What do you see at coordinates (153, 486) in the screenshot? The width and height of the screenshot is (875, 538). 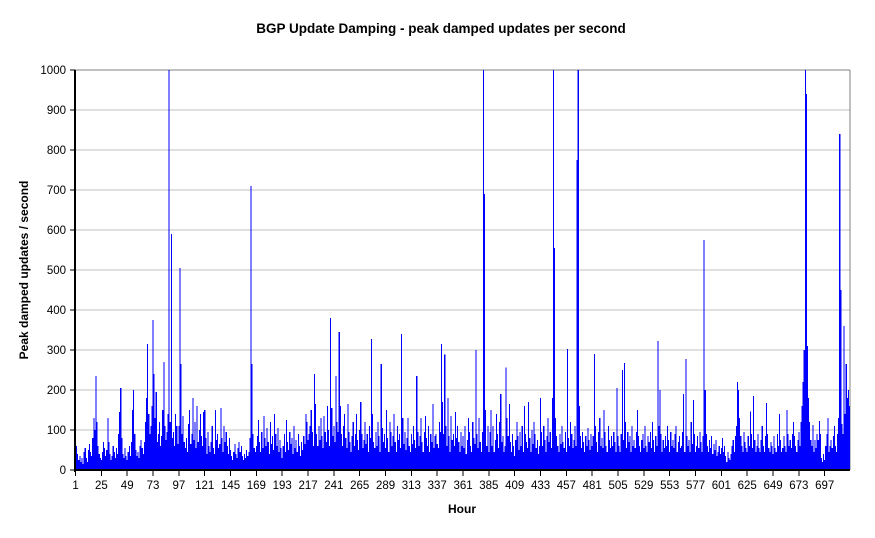 I see `x-tick-label: 73` at bounding box center [153, 486].